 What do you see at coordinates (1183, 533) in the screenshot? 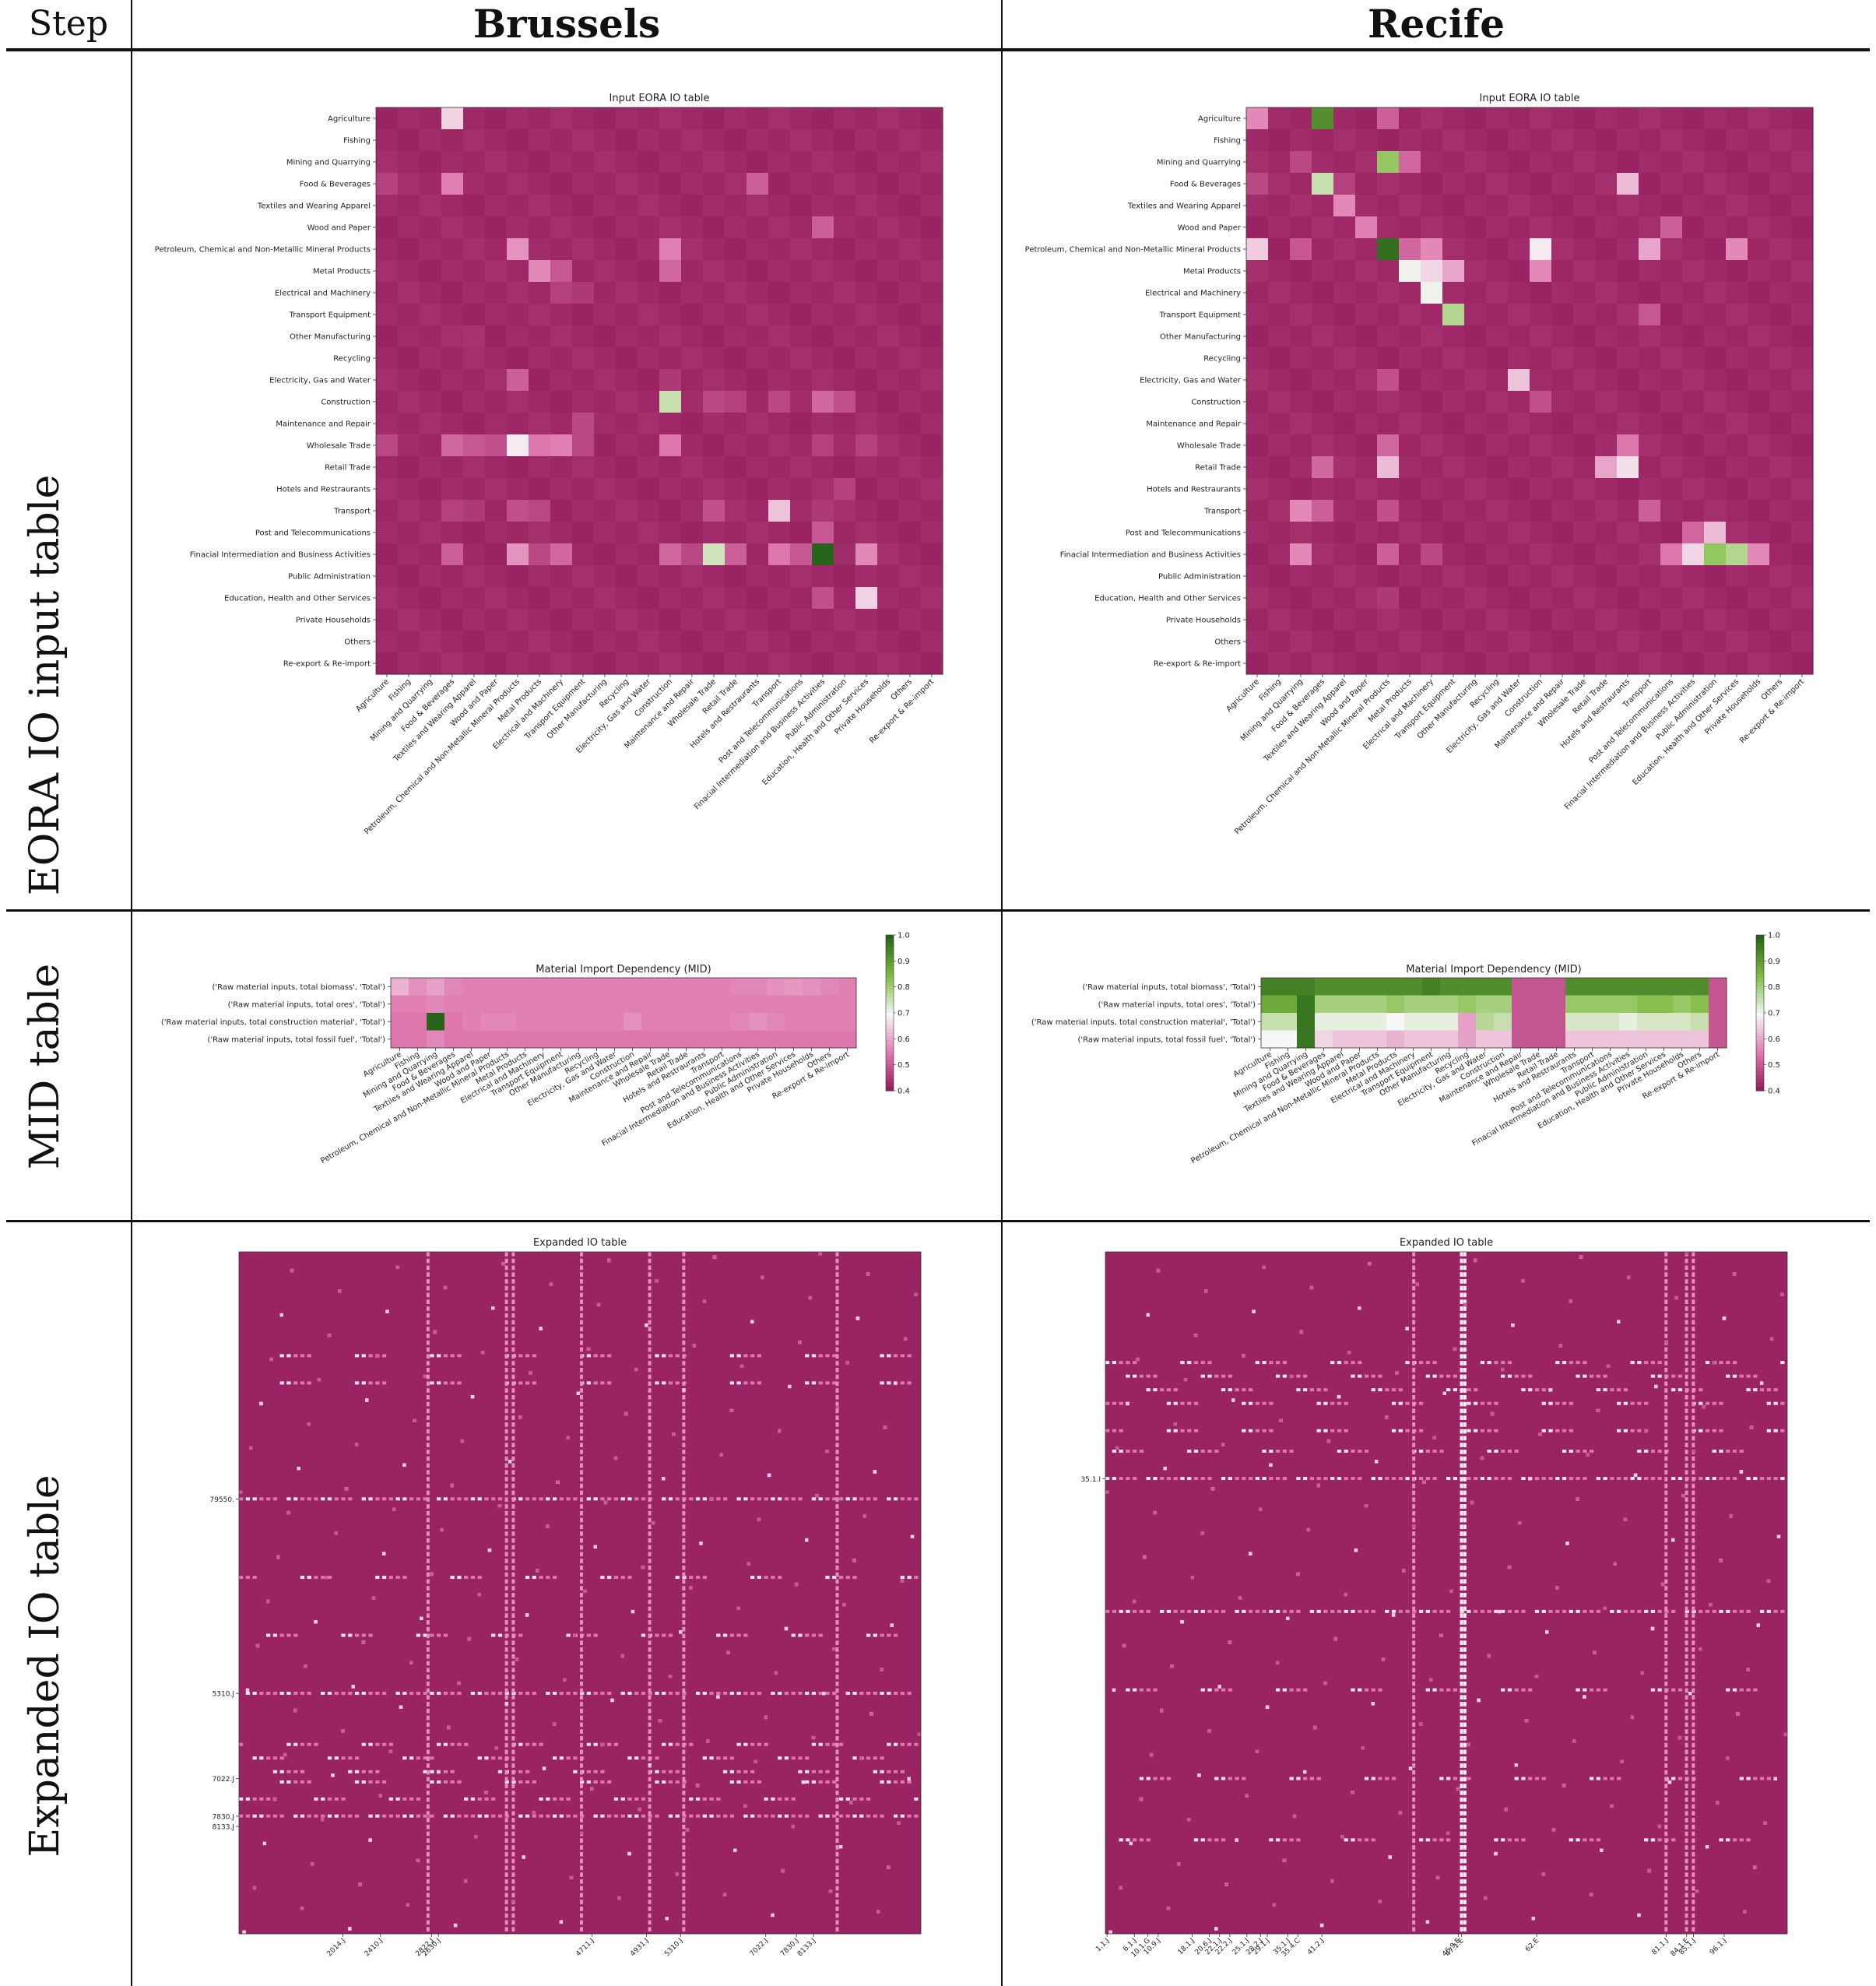
I see `eora-recife-row-label: Post and Telecommunications` at bounding box center [1183, 533].